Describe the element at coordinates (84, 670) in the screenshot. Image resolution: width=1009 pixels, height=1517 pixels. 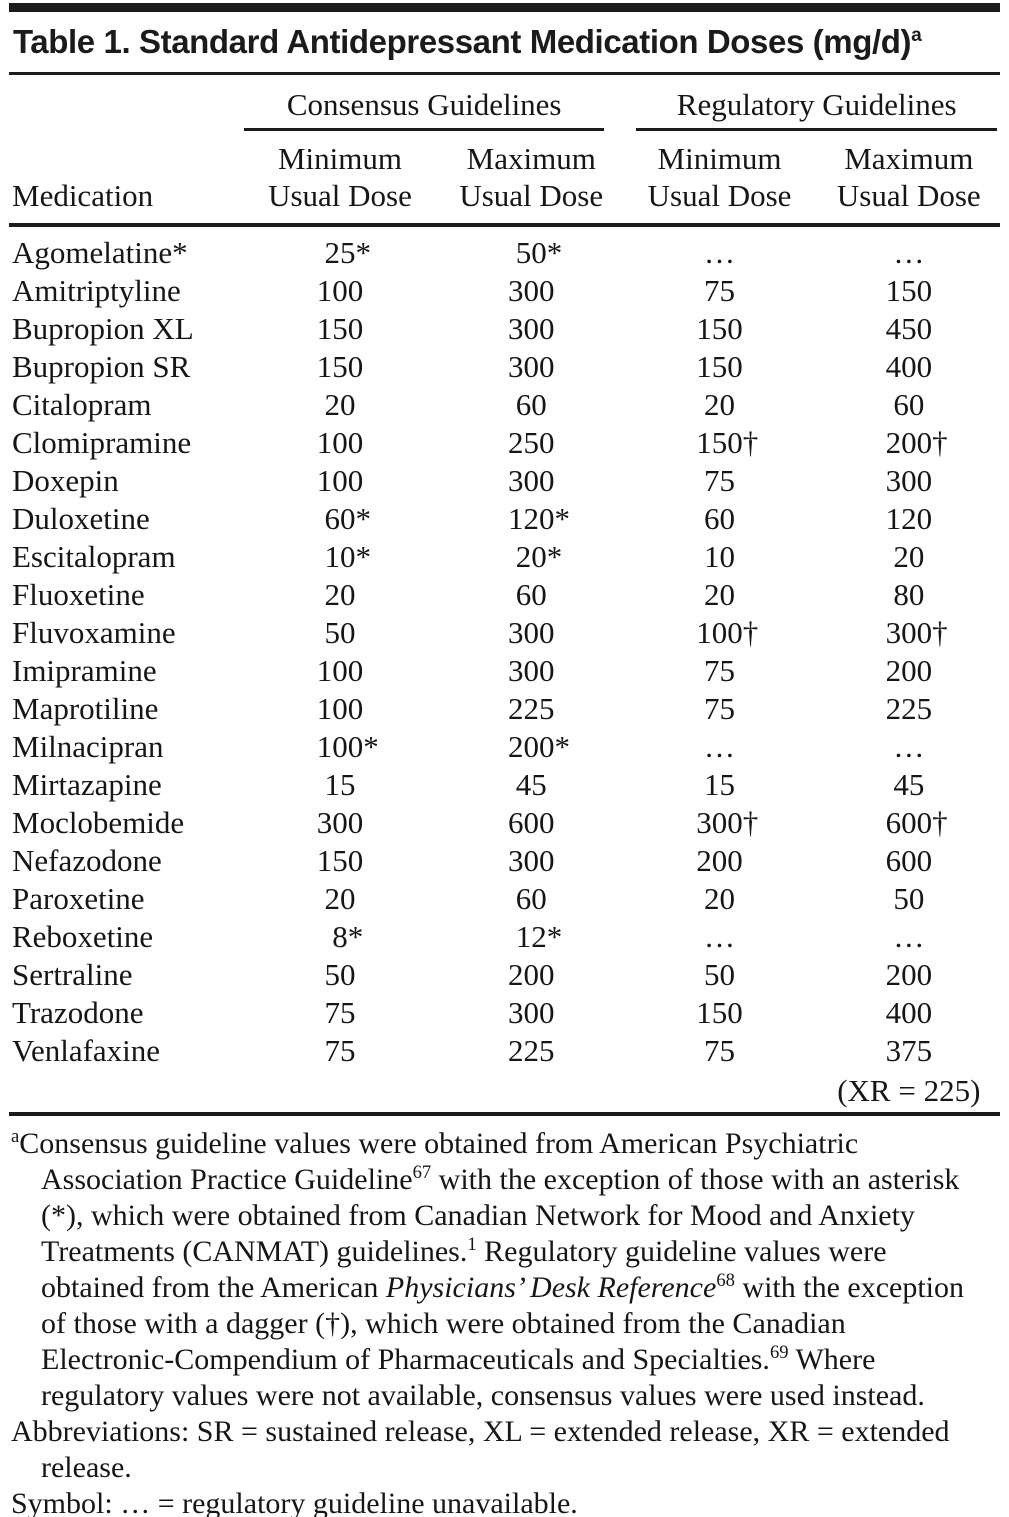
I see `medication-name: Imipramine` at that location.